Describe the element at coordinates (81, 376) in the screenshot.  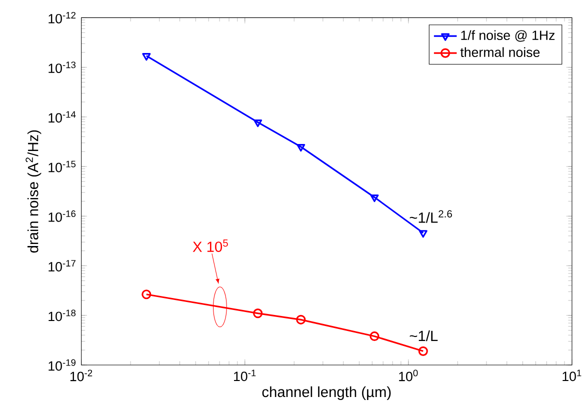
I see `x-tick-label: 10$^{-2}$` at that location.